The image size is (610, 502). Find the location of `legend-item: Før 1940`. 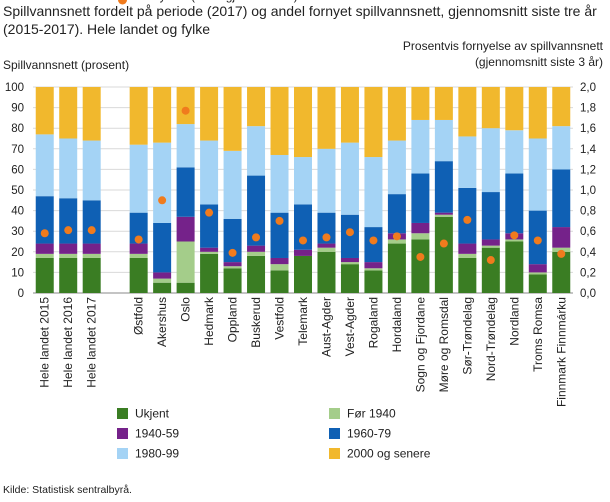

legend-item: Før 1940 is located at coordinates (362, 414).